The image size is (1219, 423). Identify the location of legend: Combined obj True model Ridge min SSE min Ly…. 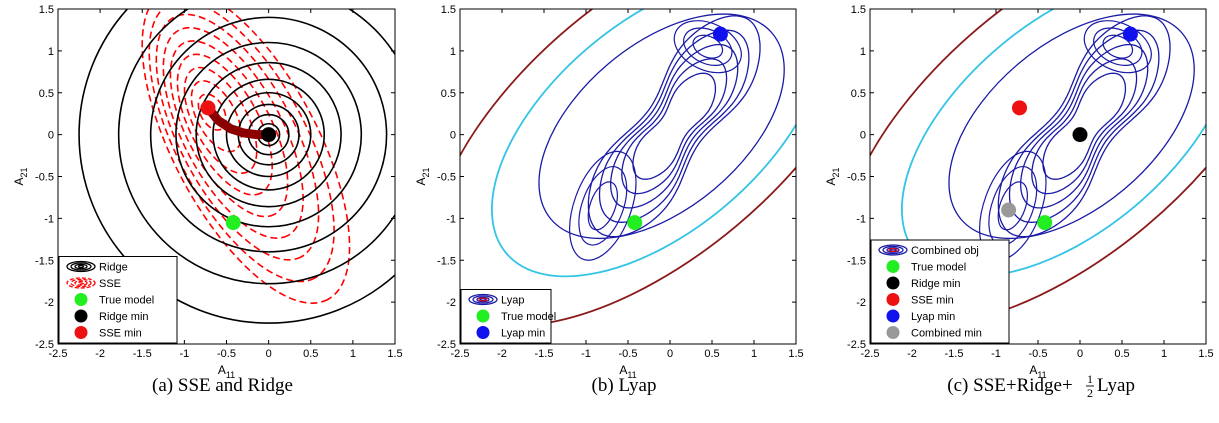
(940, 291).